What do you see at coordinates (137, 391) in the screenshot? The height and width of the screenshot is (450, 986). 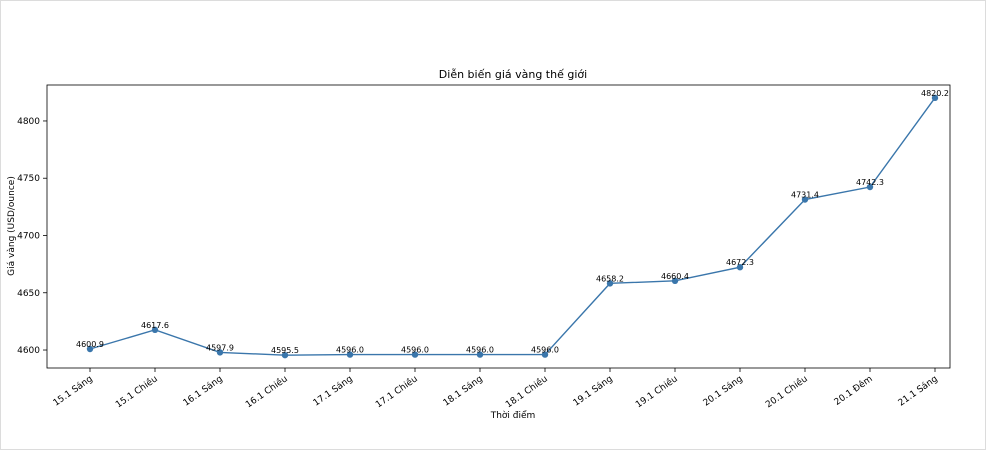 I see `x-tick-label: 15.1 Chiều` at bounding box center [137, 391].